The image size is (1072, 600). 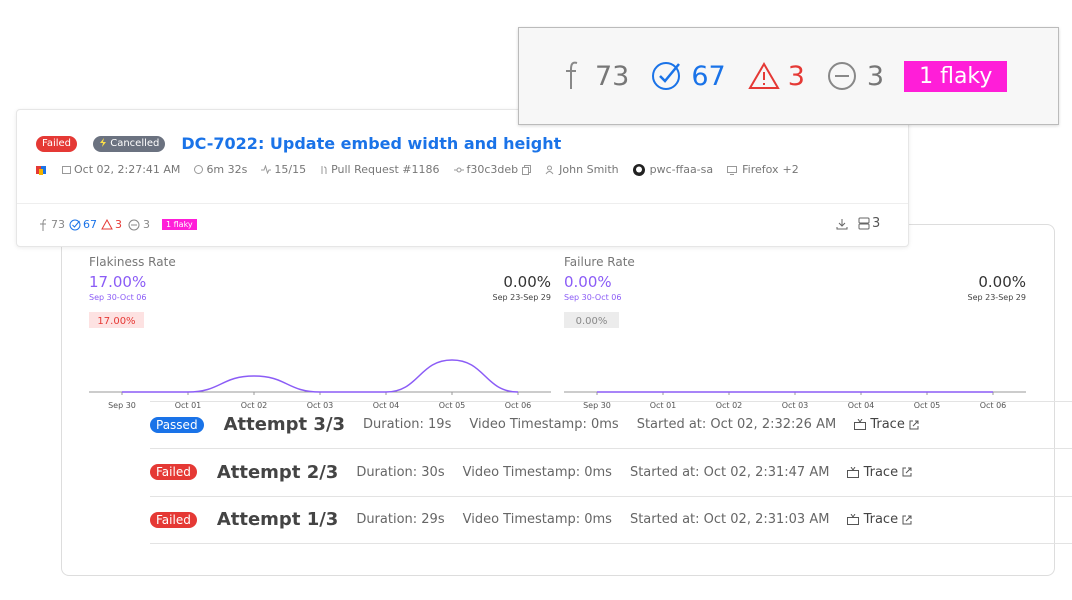 I want to click on state-badge: Cancelled, so click(x=129, y=143).